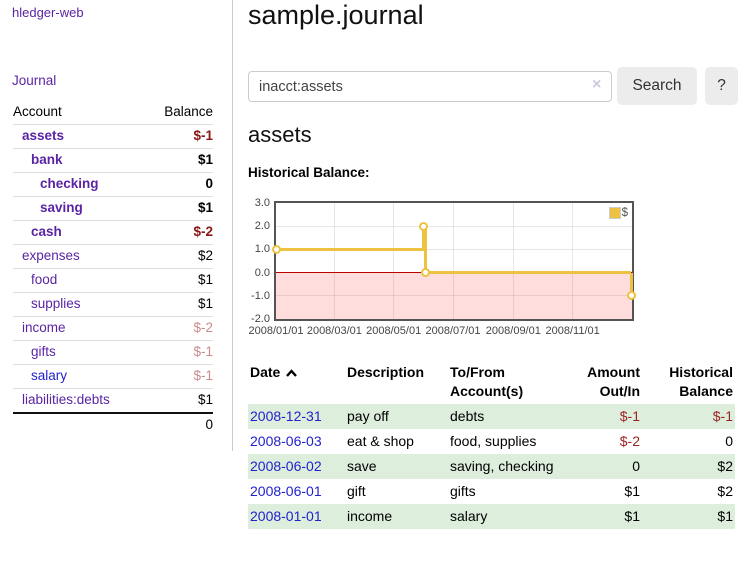 The width and height of the screenshot is (742, 582). I want to click on account-link-saving: saving, so click(61, 207).